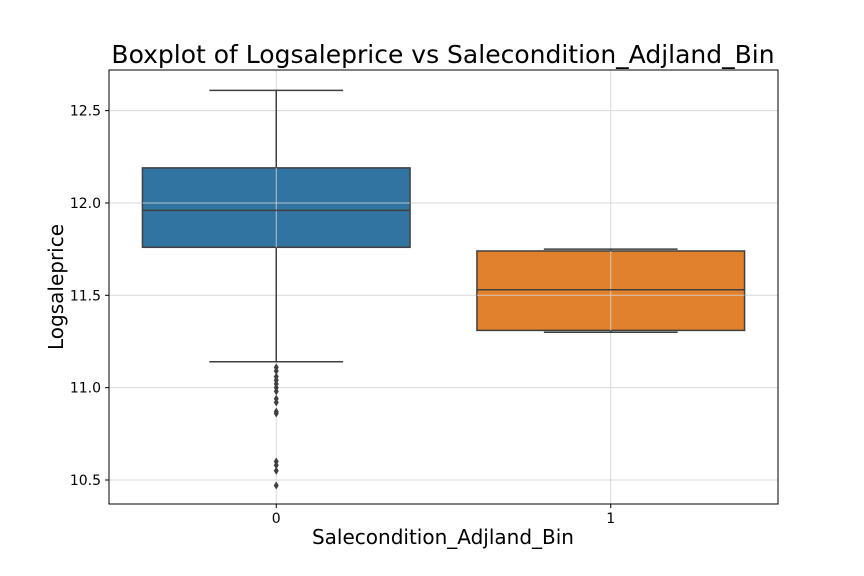 This screenshot has width=864, height=576. What do you see at coordinates (610, 519) in the screenshot?
I see `x-tick-label: 1` at bounding box center [610, 519].